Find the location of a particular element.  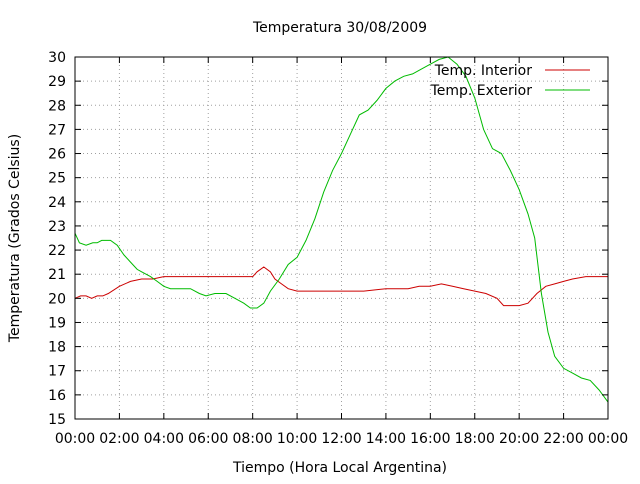

x-tick-label: 08:00 is located at coordinates (252, 439).